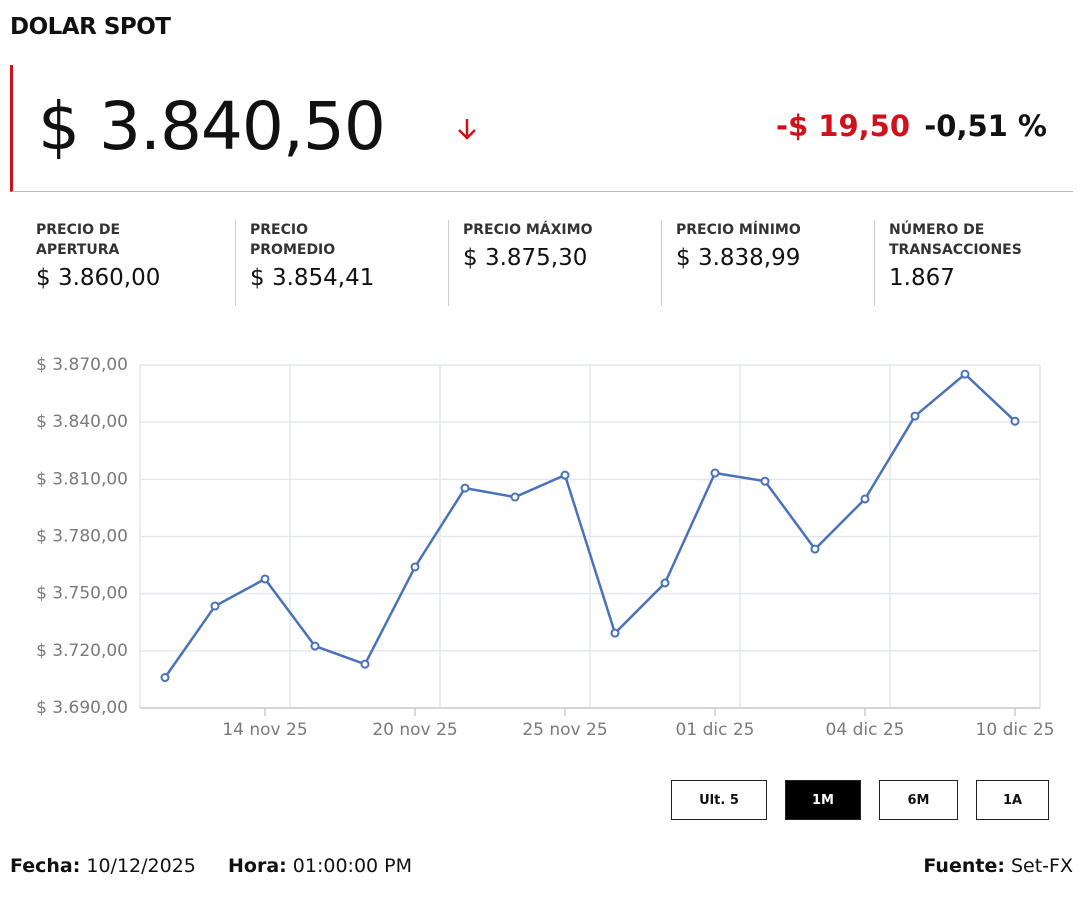  I want to click on stat: PRECIO MÍNIMO $ 3.838,99, so click(767, 263).